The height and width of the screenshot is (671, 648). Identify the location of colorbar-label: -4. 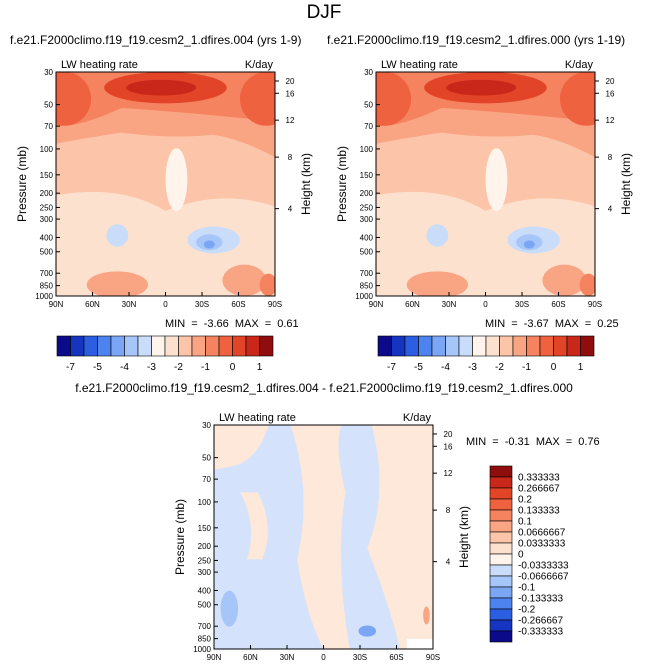
(124, 367).